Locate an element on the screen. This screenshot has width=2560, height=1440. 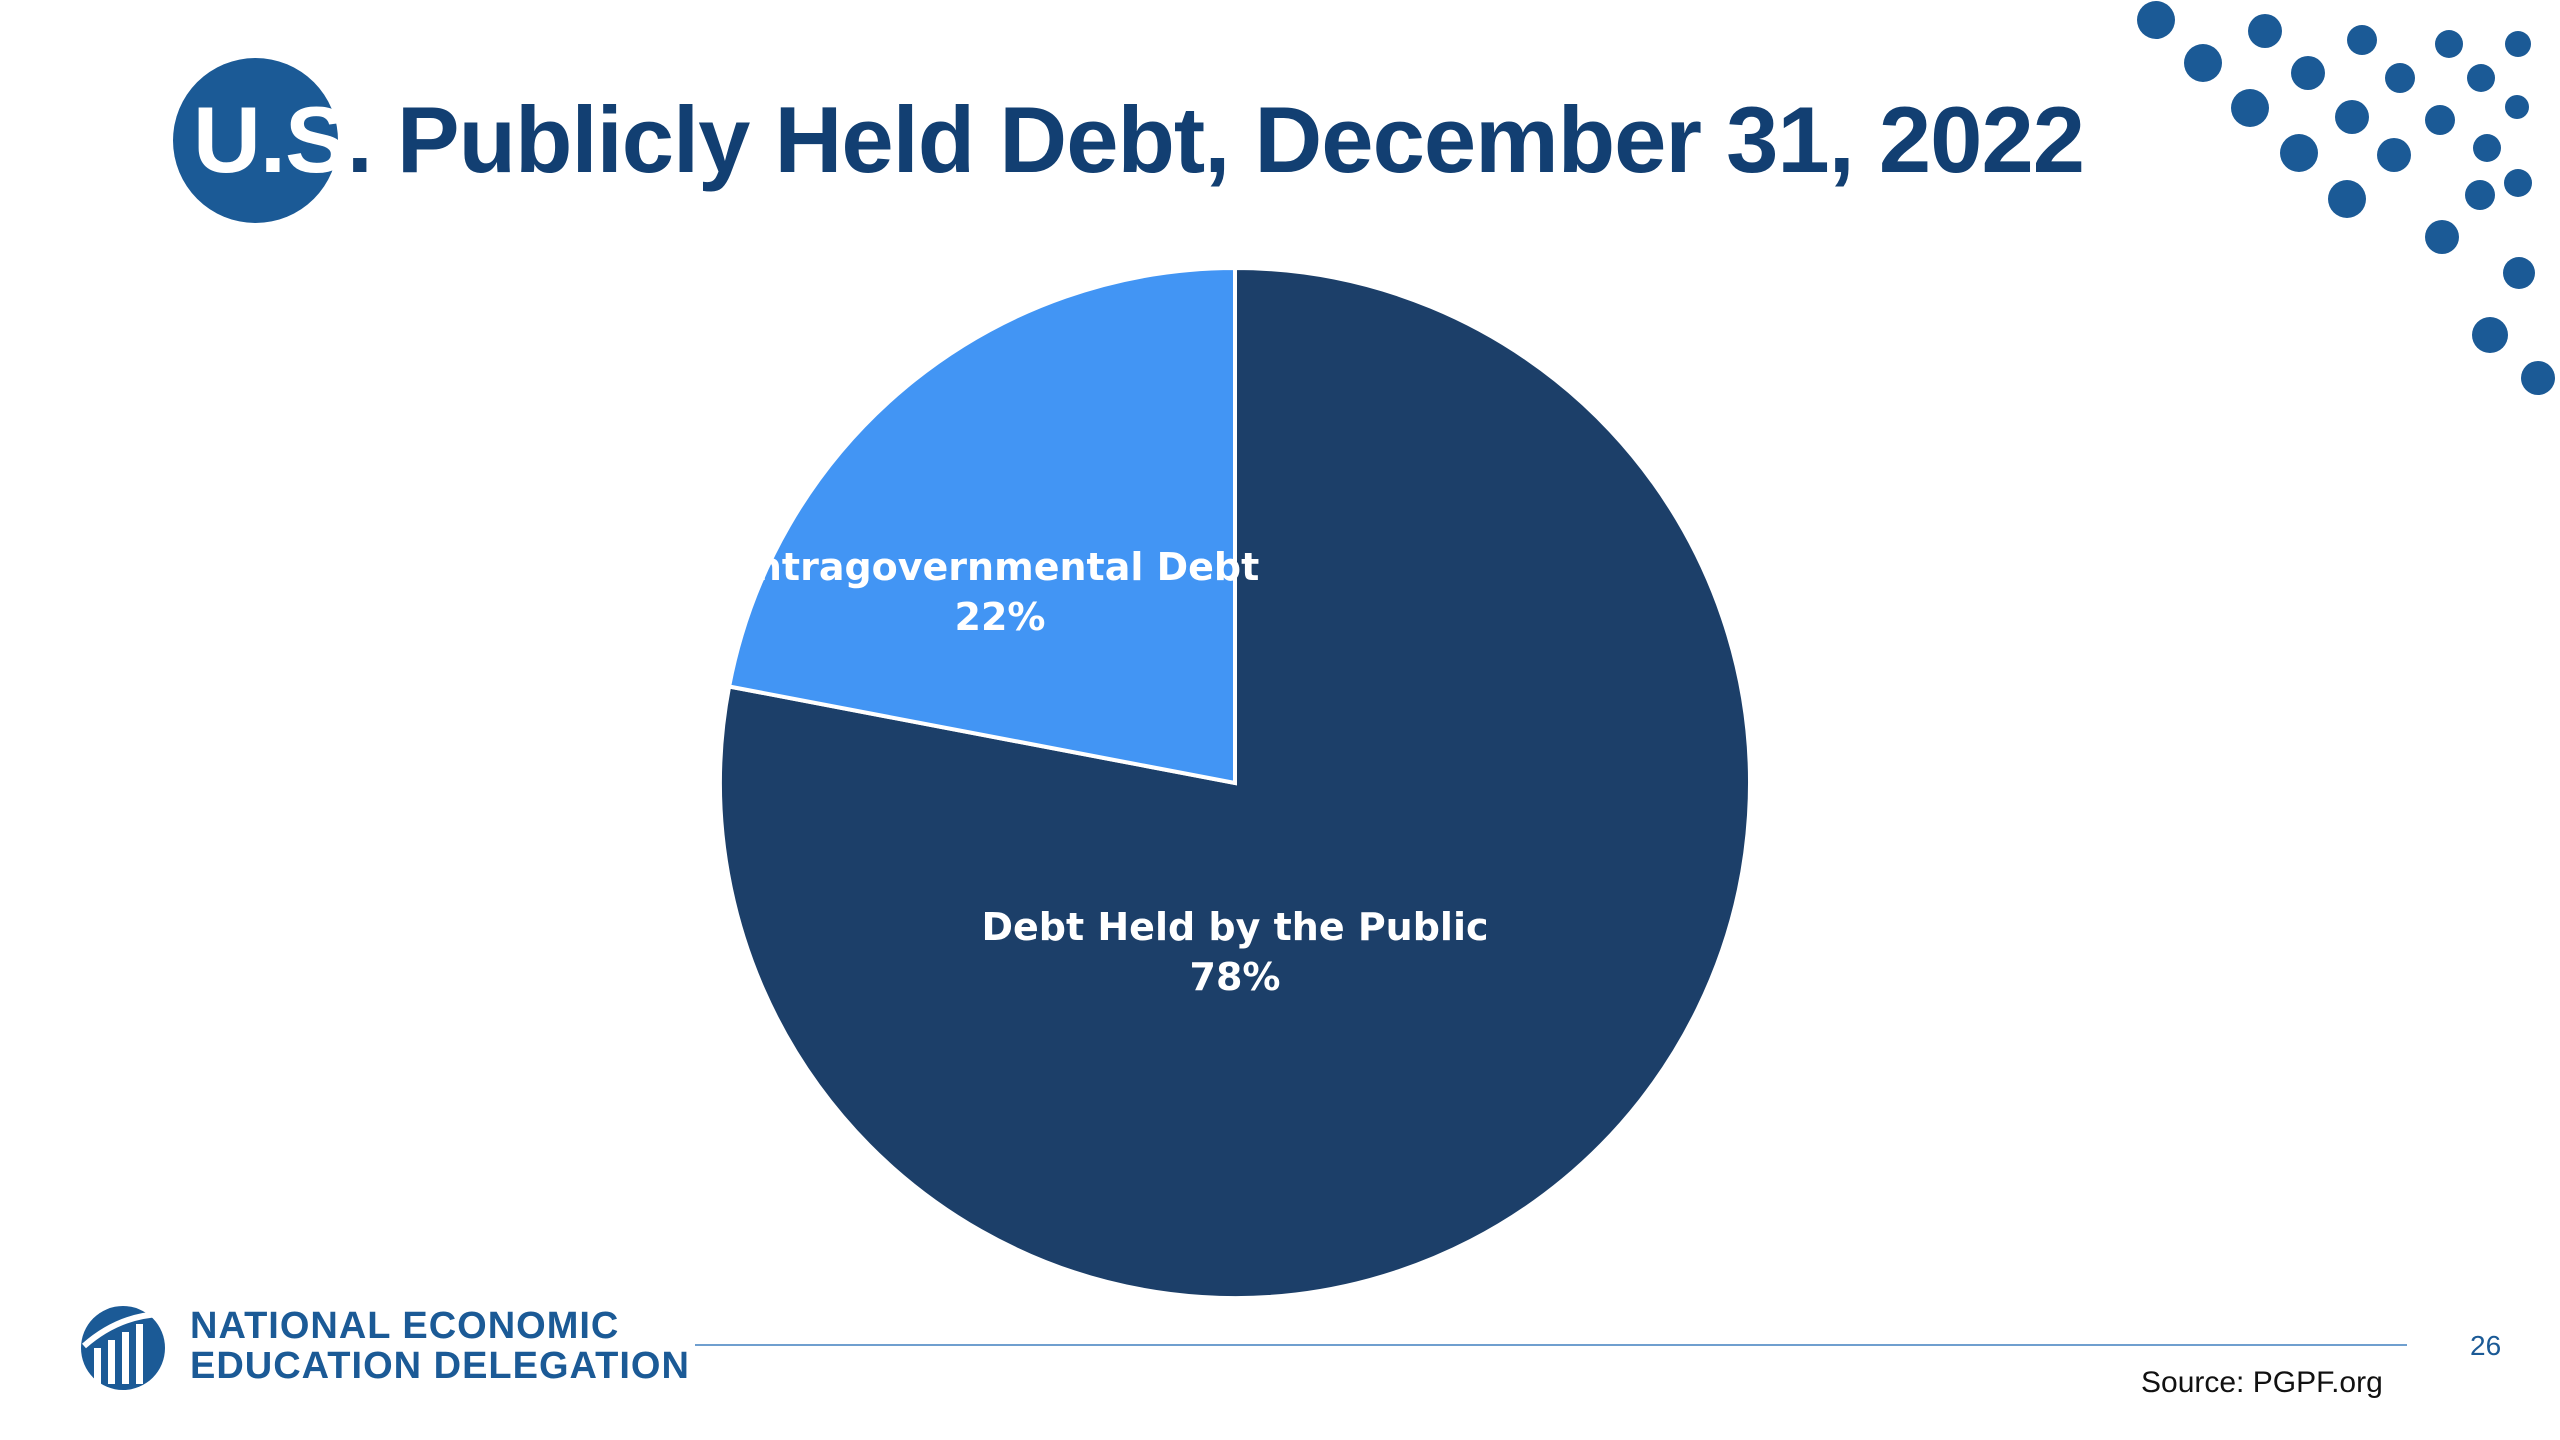
slice-intragovernmental-debt is located at coordinates (981, 525).